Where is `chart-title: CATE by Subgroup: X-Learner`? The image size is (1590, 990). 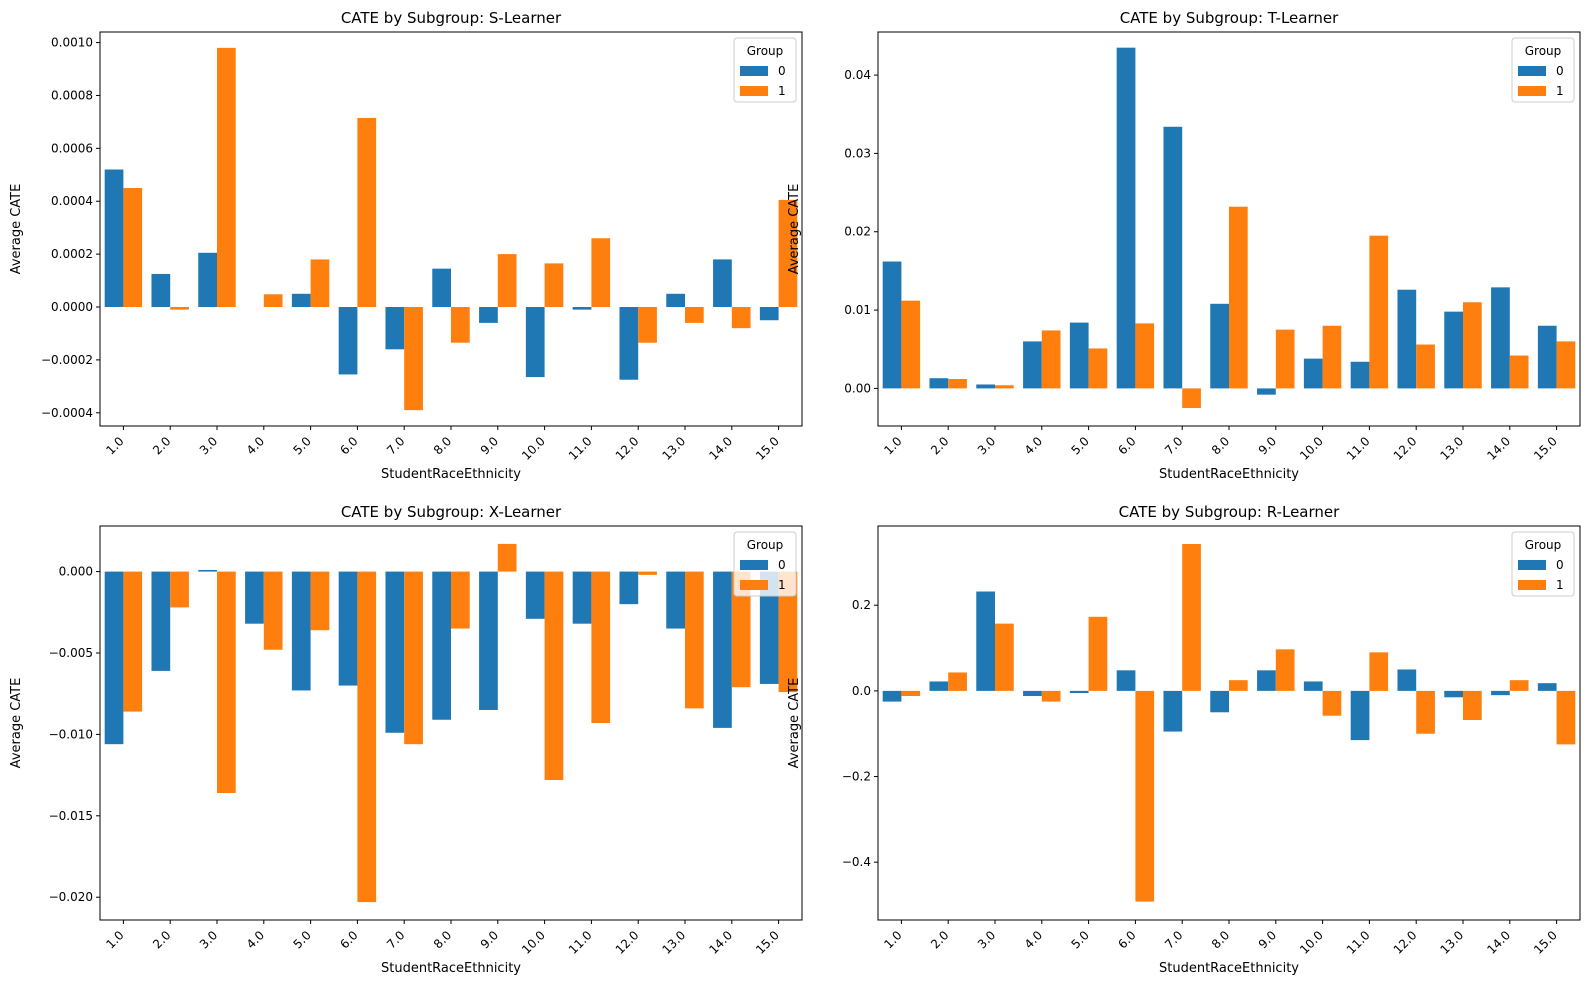
chart-title: CATE by Subgroup: X-Learner is located at coordinates (451, 512).